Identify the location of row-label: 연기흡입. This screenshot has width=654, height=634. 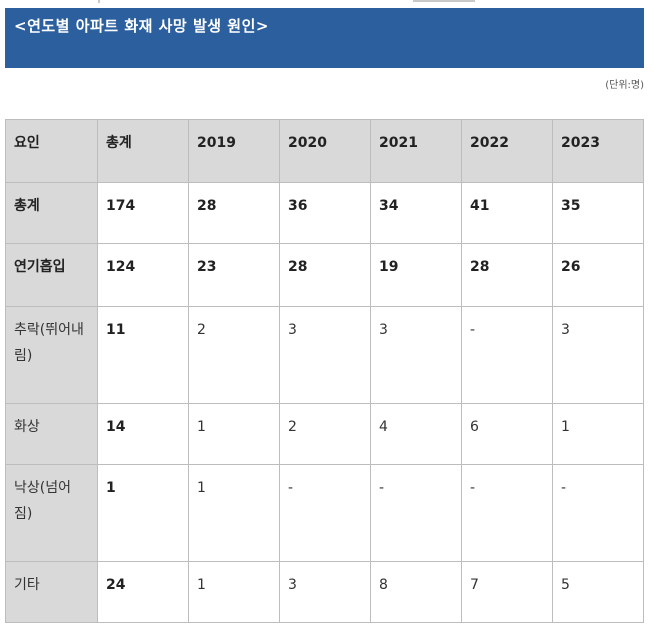
(51, 275).